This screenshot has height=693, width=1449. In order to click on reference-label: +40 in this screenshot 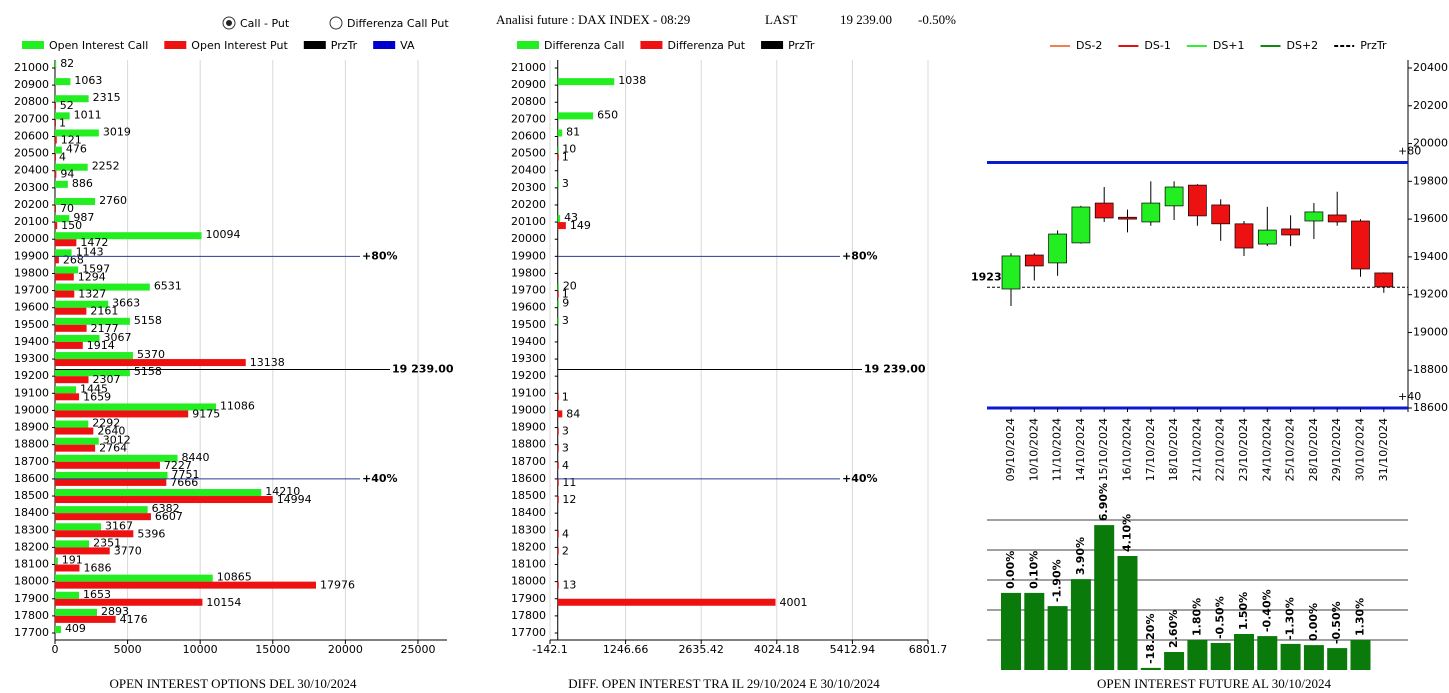, I will do `click(1409, 396)`.